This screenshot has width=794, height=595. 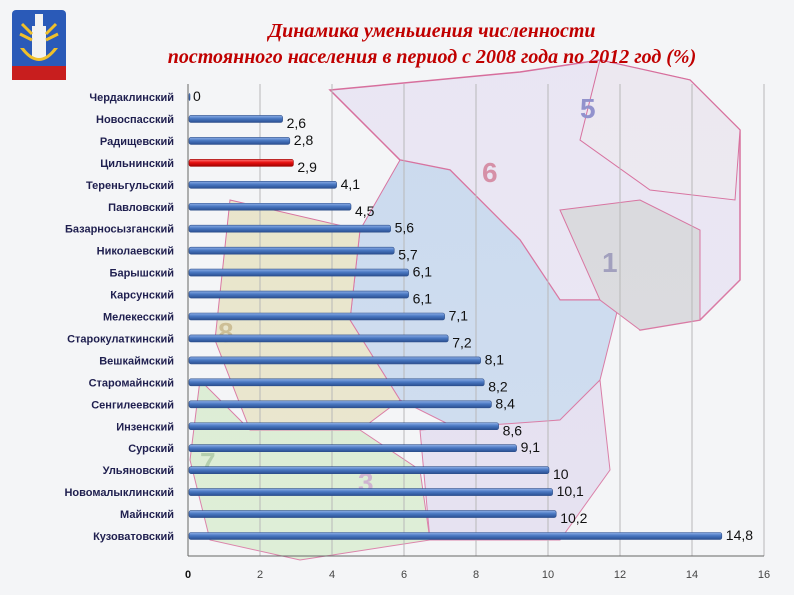 I want to click on category-label: Новомалыклинский, so click(x=119, y=493).